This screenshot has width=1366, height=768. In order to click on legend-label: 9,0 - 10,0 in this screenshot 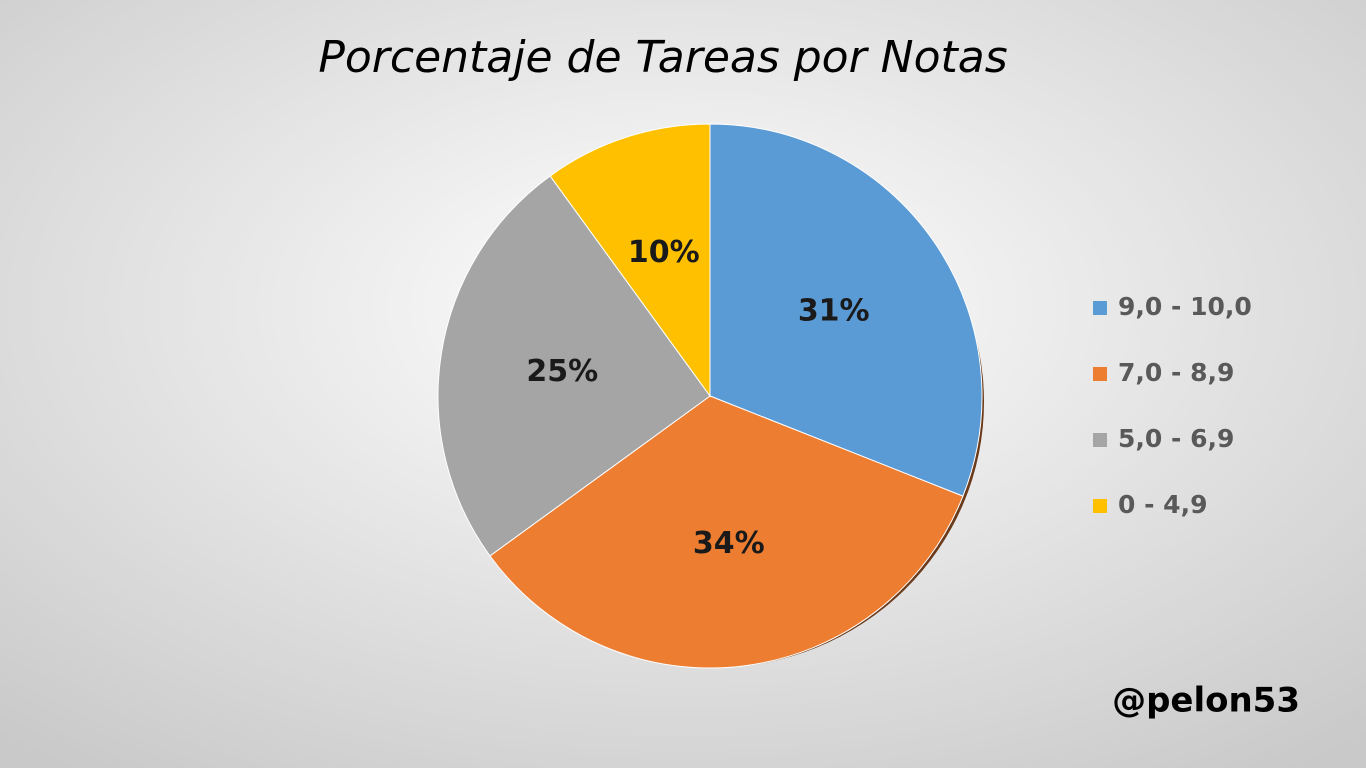, I will do `click(1185, 306)`.